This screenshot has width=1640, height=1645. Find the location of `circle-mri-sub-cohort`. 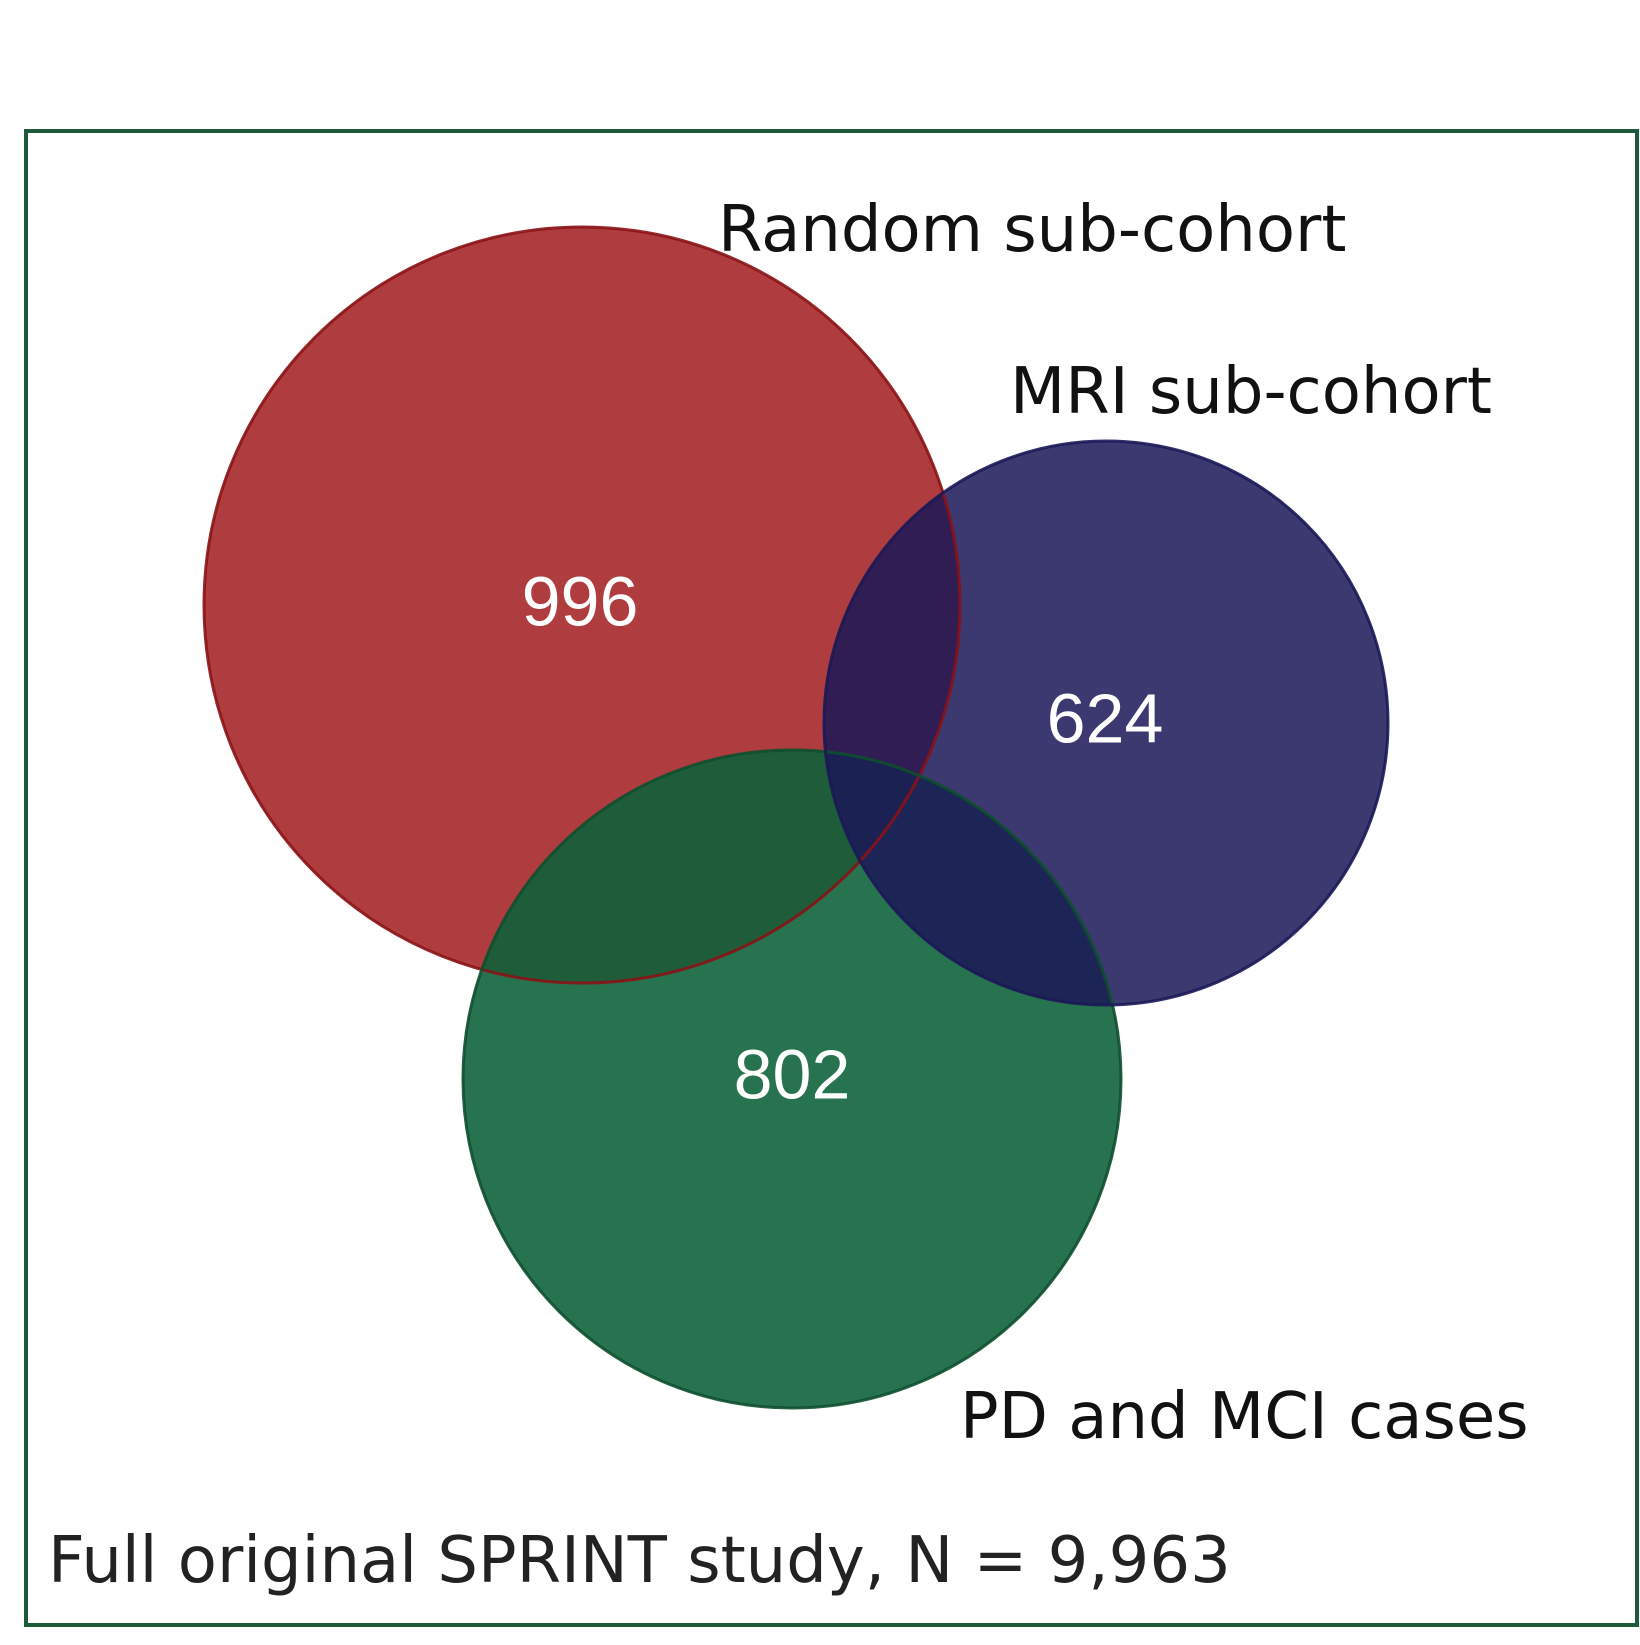

circle-mri-sub-cohort is located at coordinates (1106, 723).